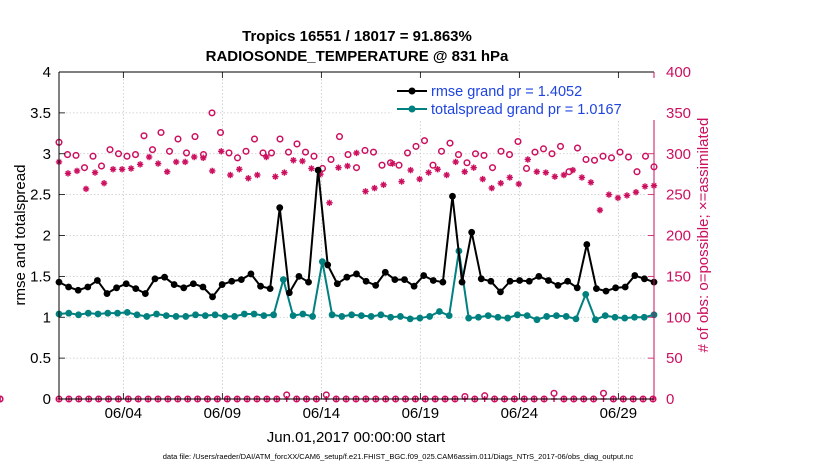 This screenshot has height=470, width=830. Describe the element at coordinates (40, 276) in the screenshot. I see `y-left-tick-label: 1.5` at that location.